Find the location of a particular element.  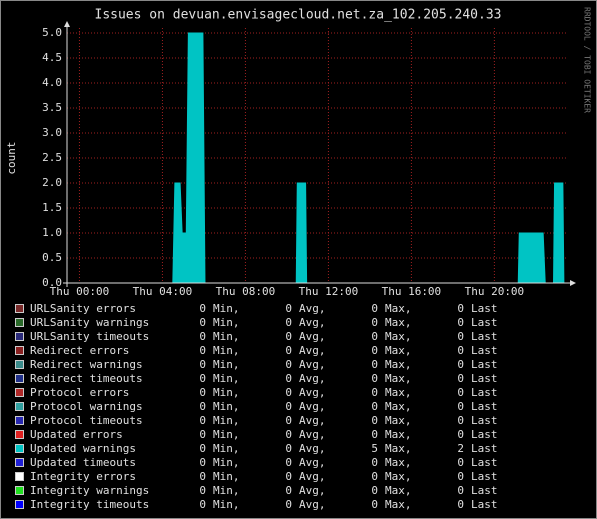

x-tick-label: Thu 16:00 is located at coordinates (412, 291).